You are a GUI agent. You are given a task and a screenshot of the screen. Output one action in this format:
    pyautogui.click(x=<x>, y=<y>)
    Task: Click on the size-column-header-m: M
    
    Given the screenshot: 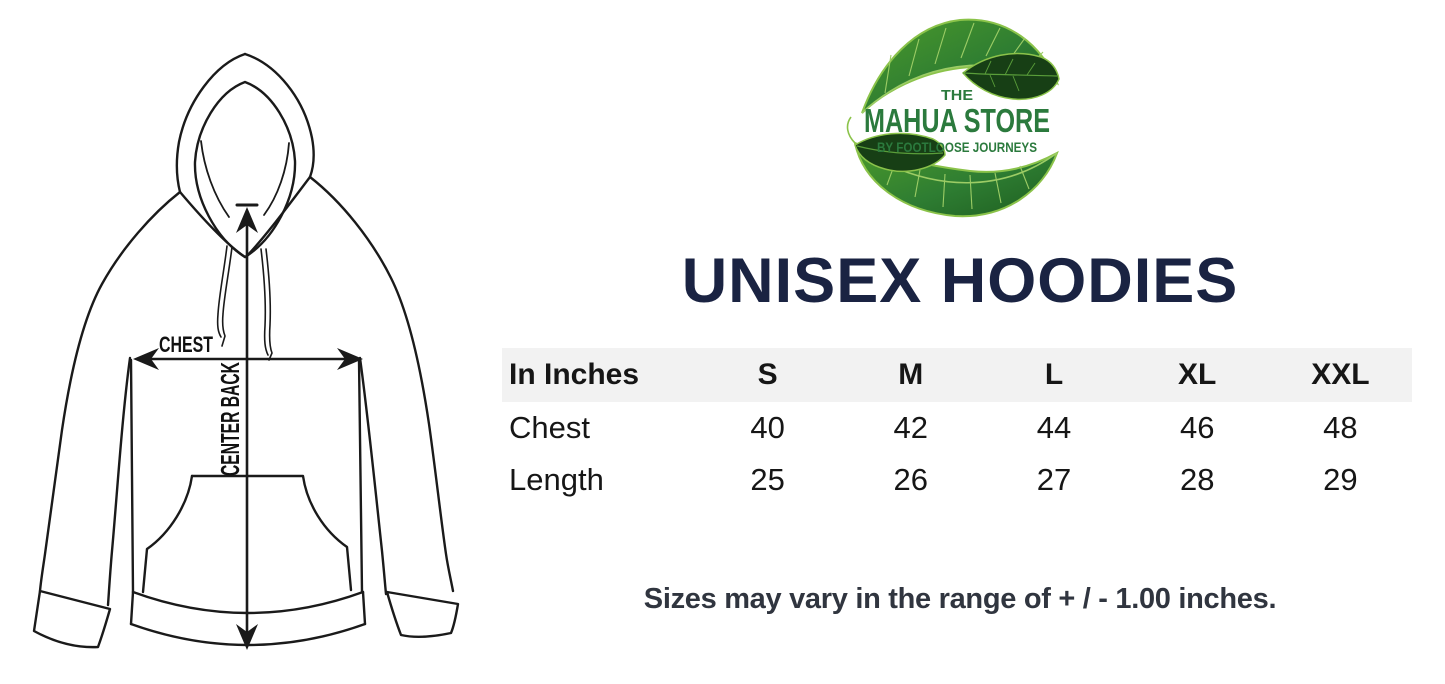 What is the action you would take?
    pyautogui.click(x=911, y=374)
    